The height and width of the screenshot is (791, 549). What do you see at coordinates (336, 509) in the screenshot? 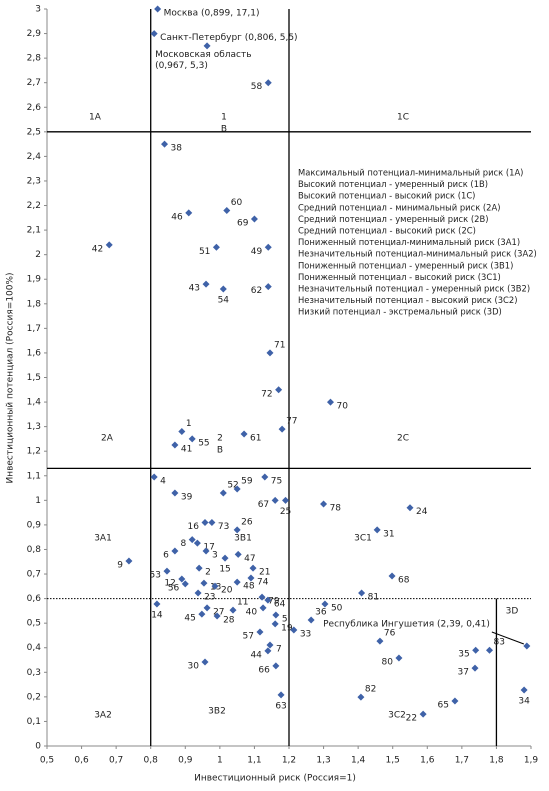
I see `point-label: 78` at bounding box center [336, 509].